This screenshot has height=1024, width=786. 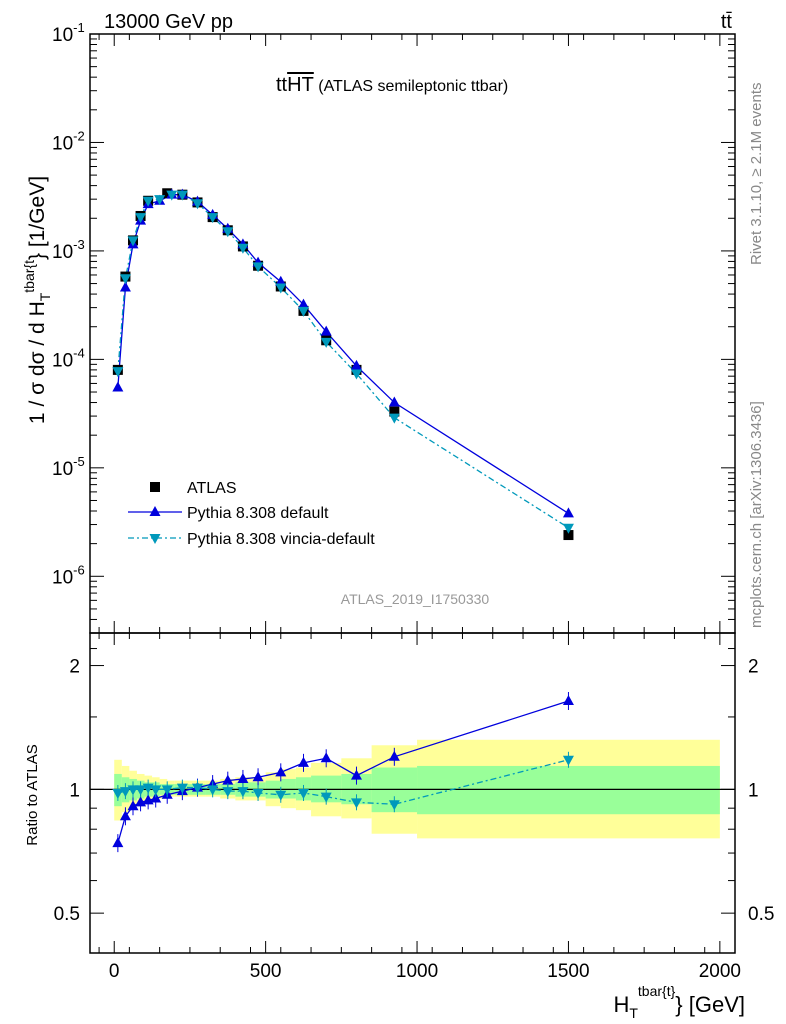 What do you see at coordinates (45, 296) in the screenshot?
I see `y-label-sub: T` at bounding box center [45, 296].